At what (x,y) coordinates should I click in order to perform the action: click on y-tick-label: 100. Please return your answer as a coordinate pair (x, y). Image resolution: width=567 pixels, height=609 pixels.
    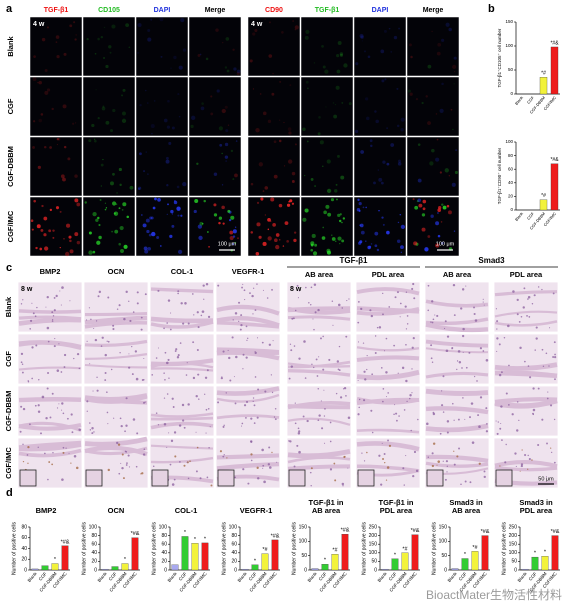
    Looking at the image, I should click on (513, 553).